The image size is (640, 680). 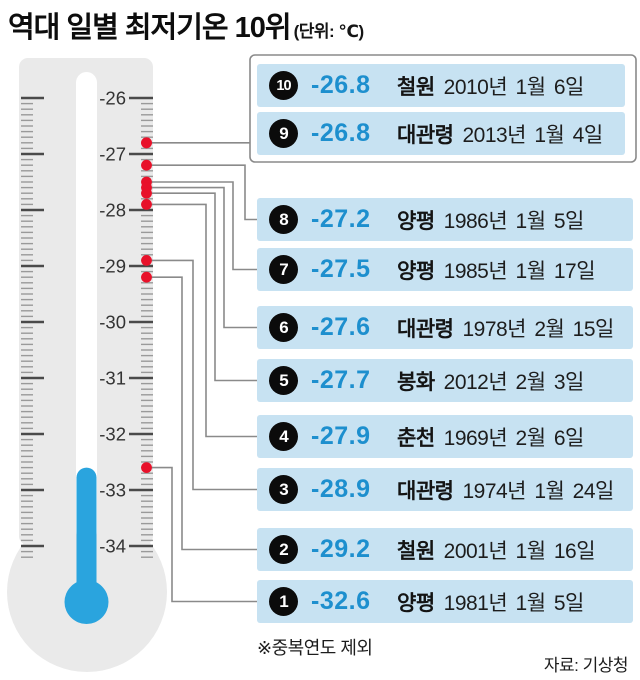 I want to click on mercury, so click(x=86, y=545).